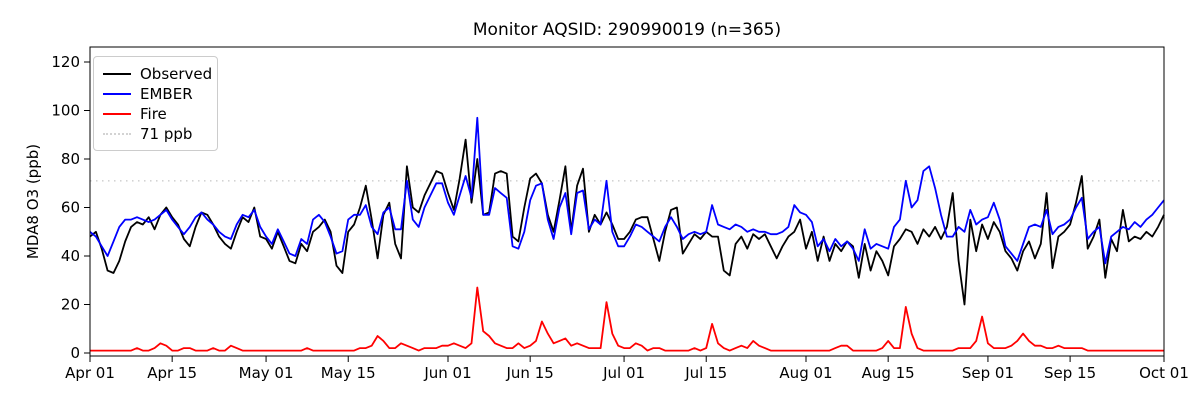 The image size is (1200, 400). What do you see at coordinates (65, 111) in the screenshot?
I see `y-tick-label: 100` at bounding box center [65, 111].